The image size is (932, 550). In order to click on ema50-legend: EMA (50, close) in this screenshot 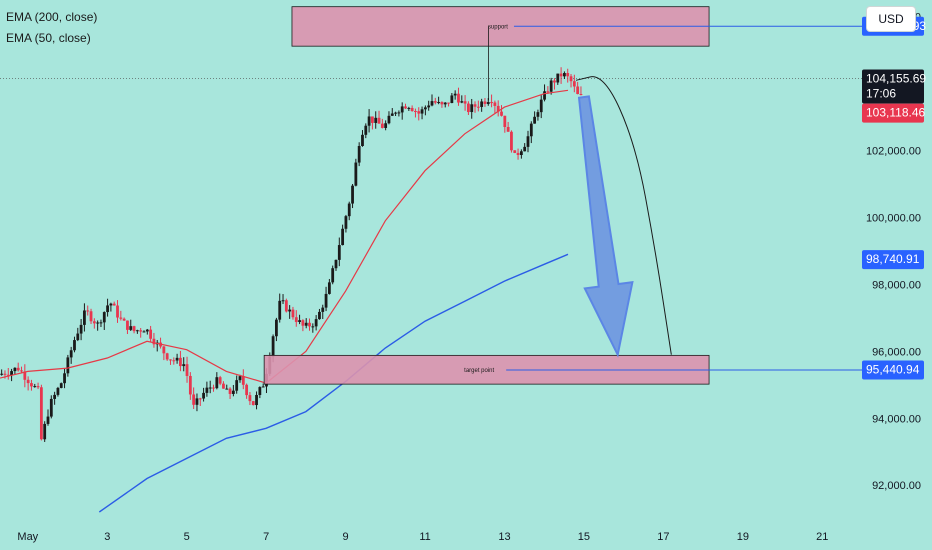, I will do `click(48, 38)`.